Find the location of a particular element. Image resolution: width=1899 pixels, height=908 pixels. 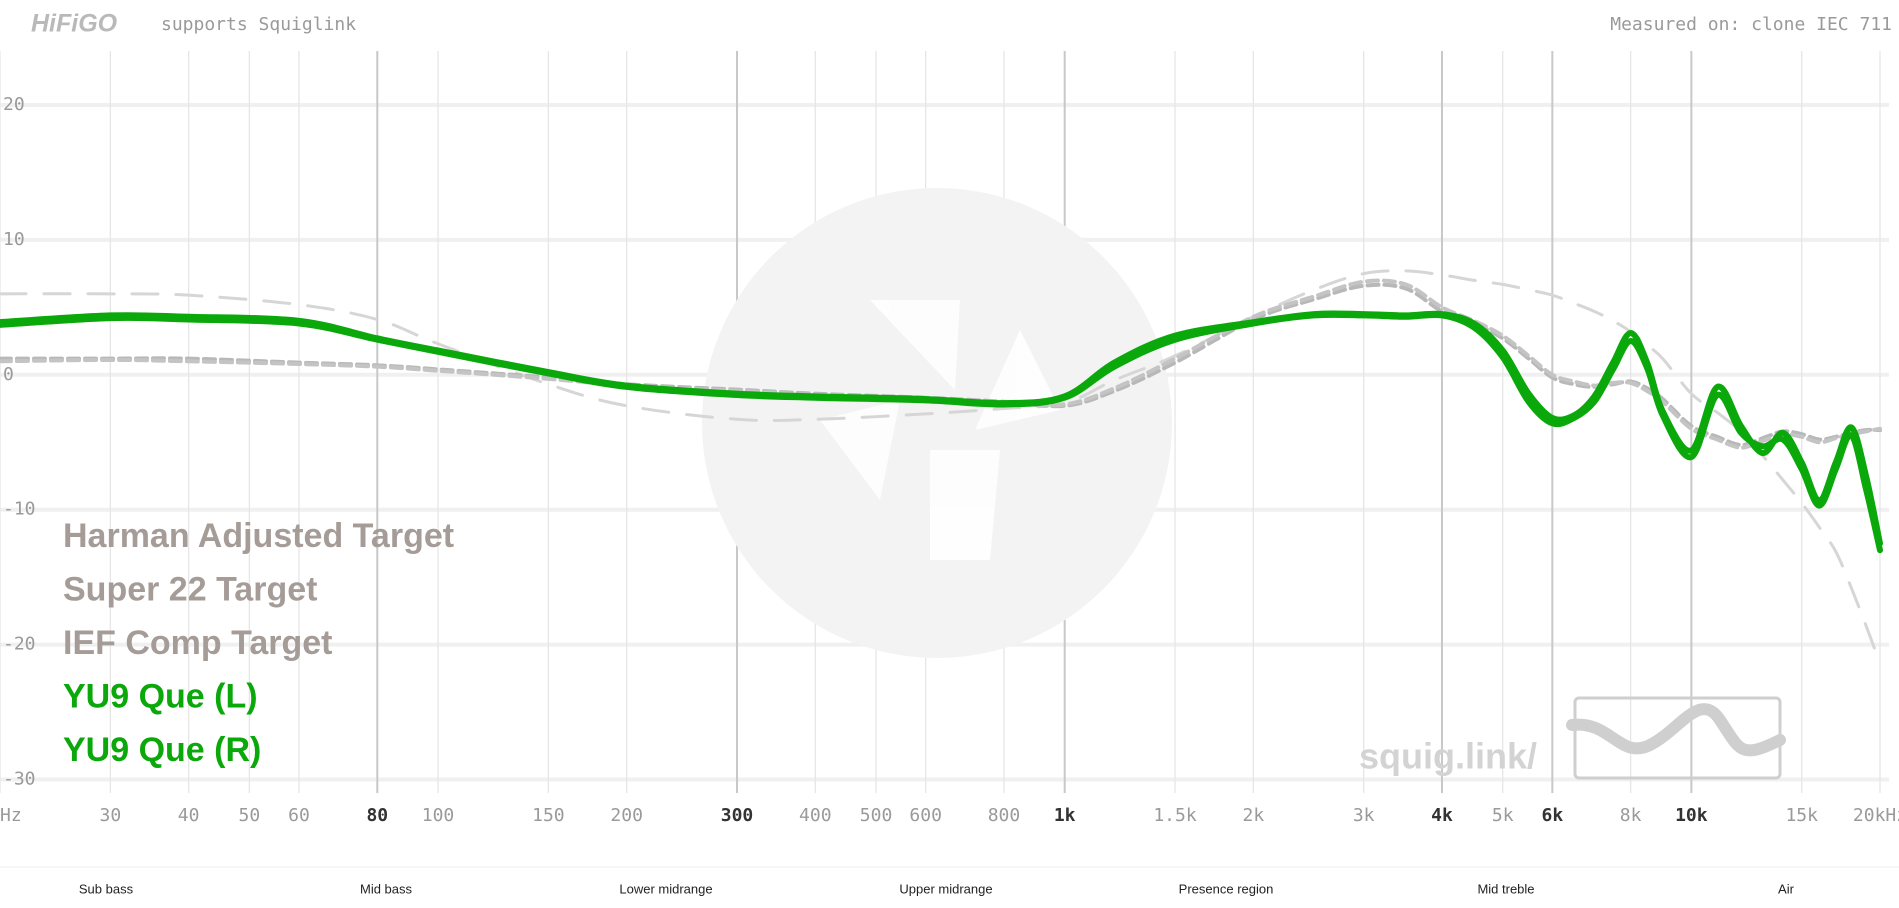

band-label: Lower midrange is located at coordinates (665, 888).